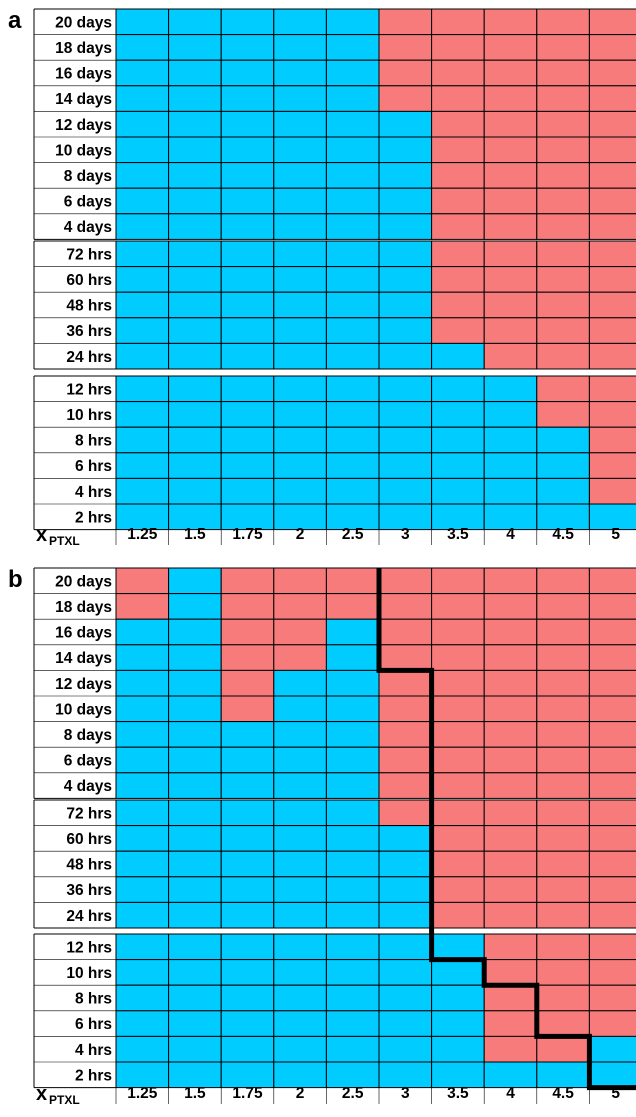 This screenshot has width=636, height=1117. What do you see at coordinates (83, 607) in the screenshot?
I see `row-label: 18 days` at bounding box center [83, 607].